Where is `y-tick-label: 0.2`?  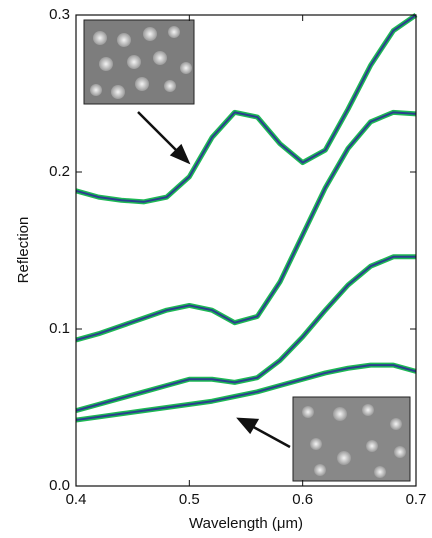 y-tick-label: 0.2 is located at coordinates (59, 171).